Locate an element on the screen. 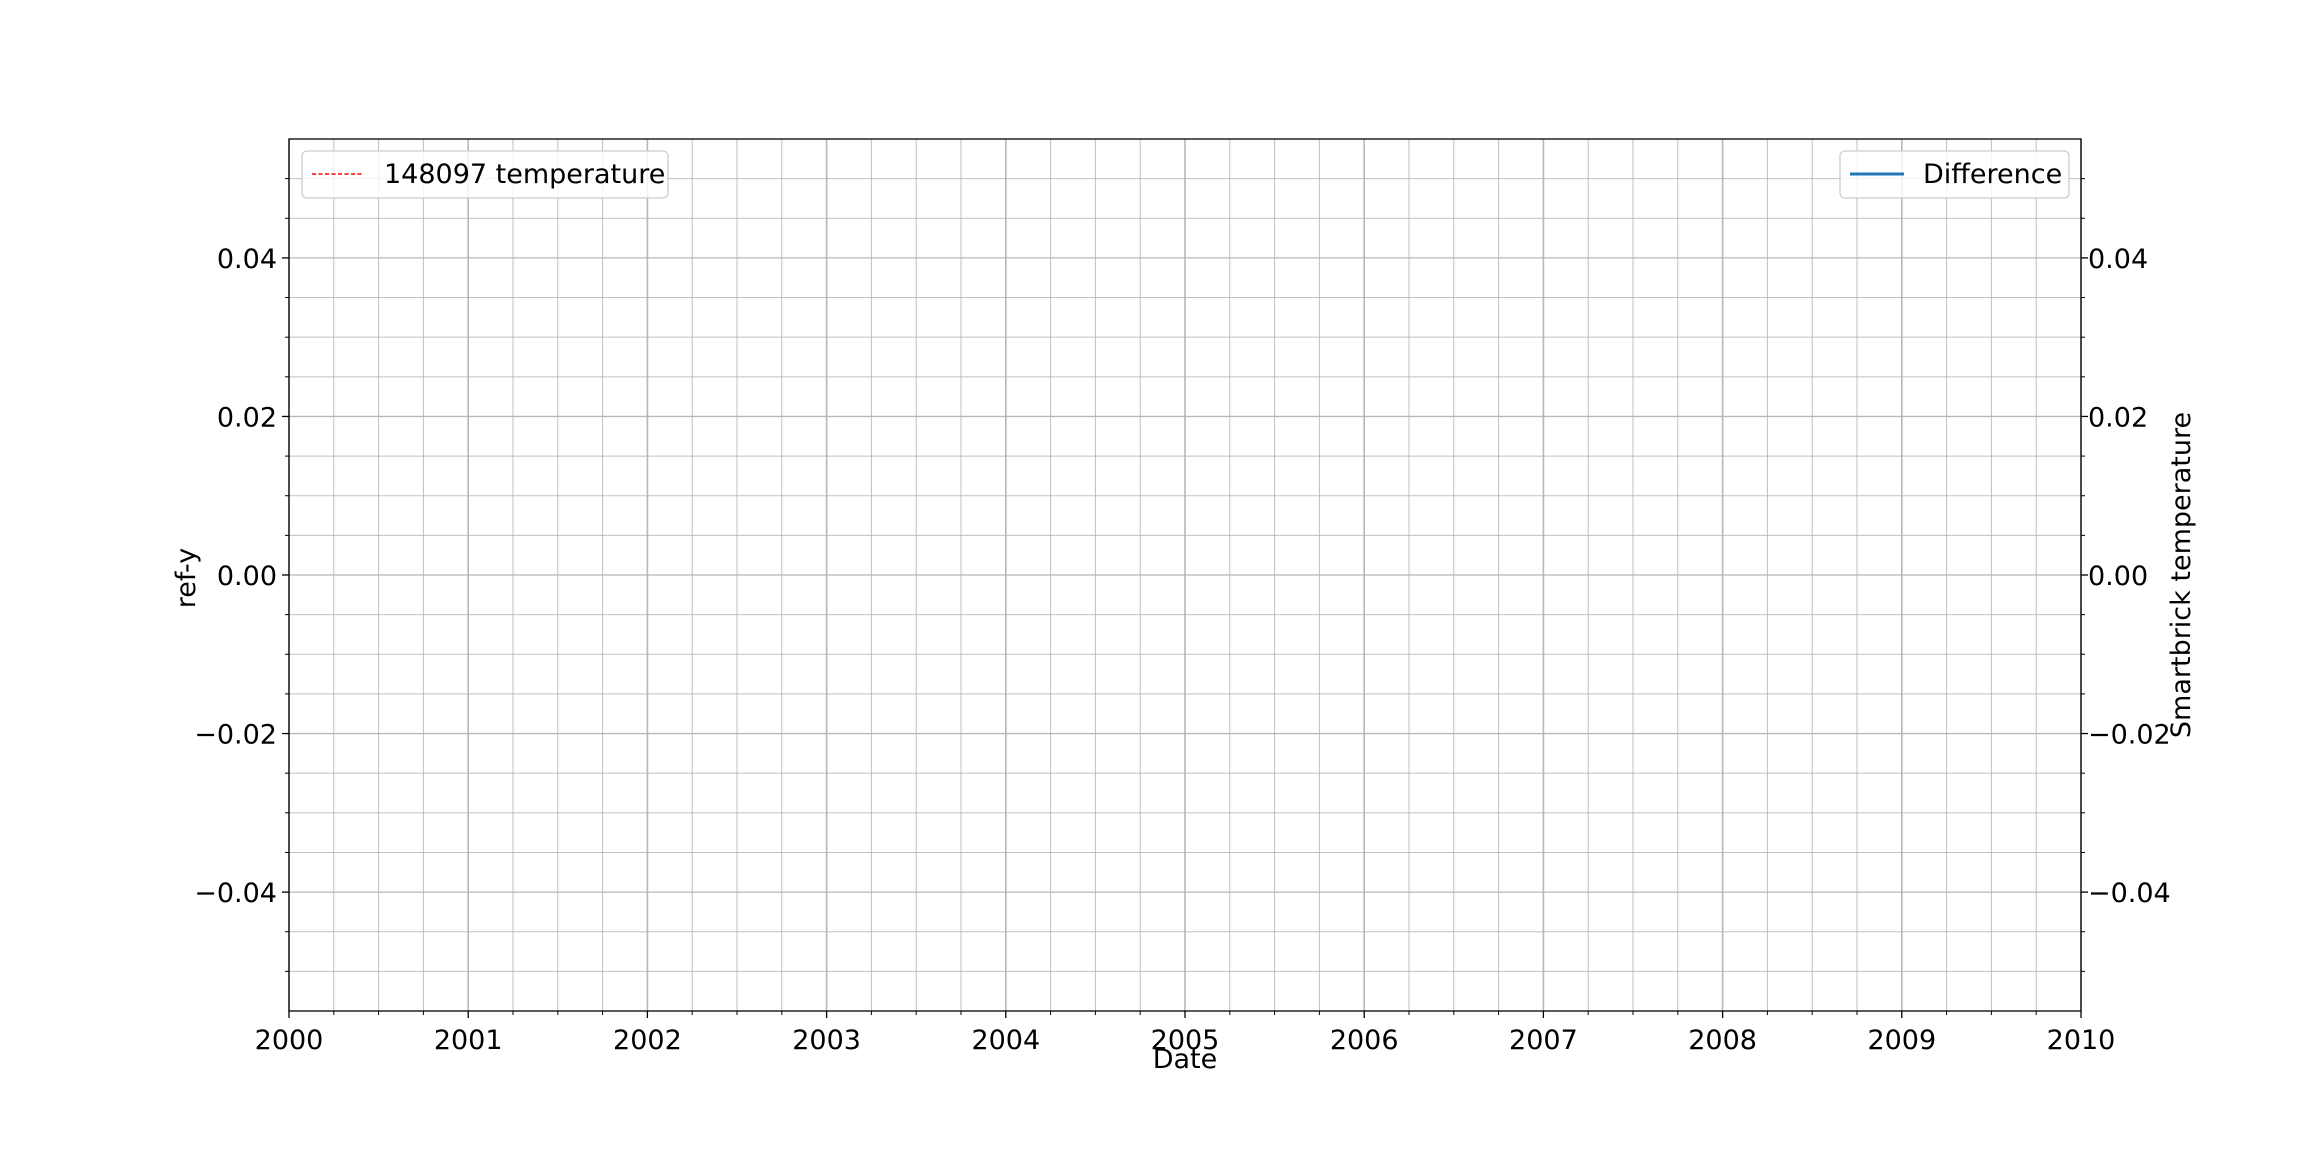  legend-left: 148097 temperature is located at coordinates (485, 174).